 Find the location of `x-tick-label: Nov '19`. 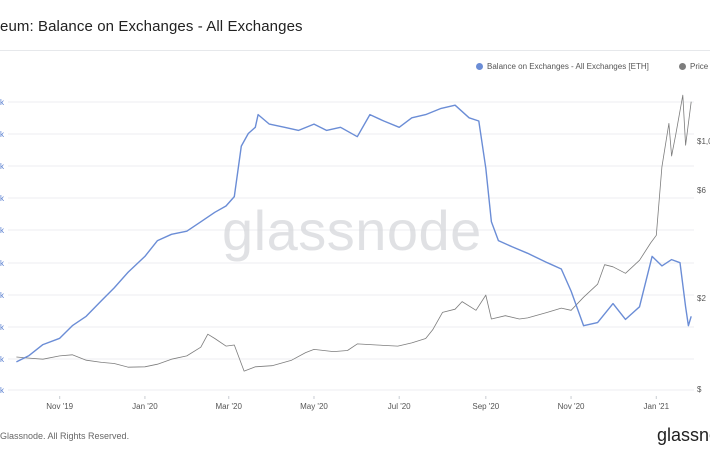

x-tick-label: Nov '19 is located at coordinates (59, 406).